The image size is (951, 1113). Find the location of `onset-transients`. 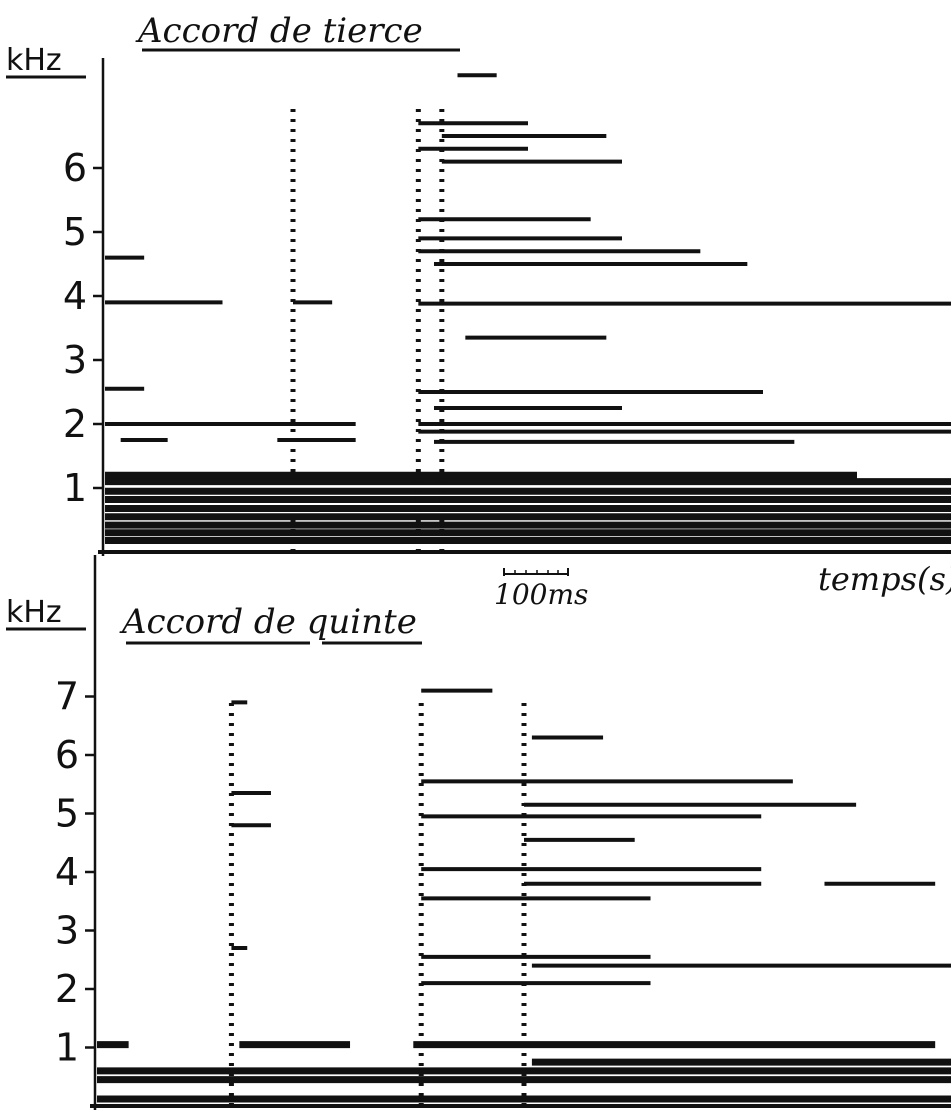

onset-transients is located at coordinates (377, 901).